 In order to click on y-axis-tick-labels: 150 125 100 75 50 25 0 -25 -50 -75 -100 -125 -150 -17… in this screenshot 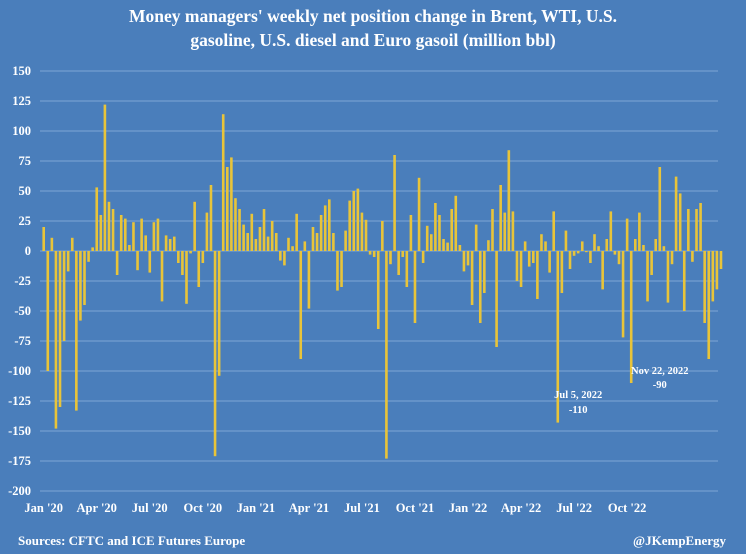, I will do `click(19, 281)`.